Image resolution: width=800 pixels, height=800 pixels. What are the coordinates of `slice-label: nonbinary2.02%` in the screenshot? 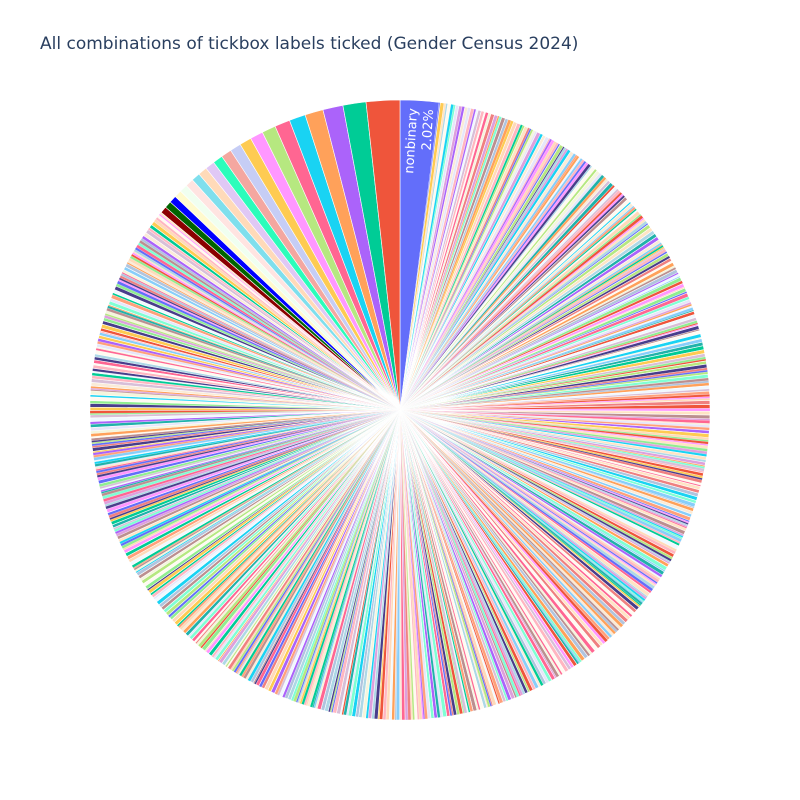 It's located at (419, 141).